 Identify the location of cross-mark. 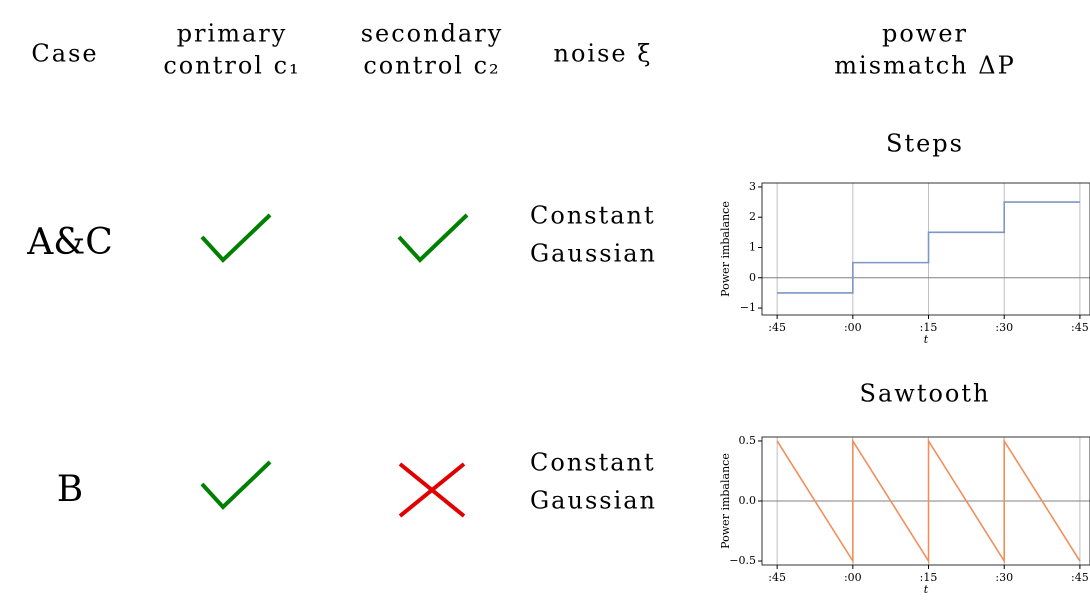
(432, 490).